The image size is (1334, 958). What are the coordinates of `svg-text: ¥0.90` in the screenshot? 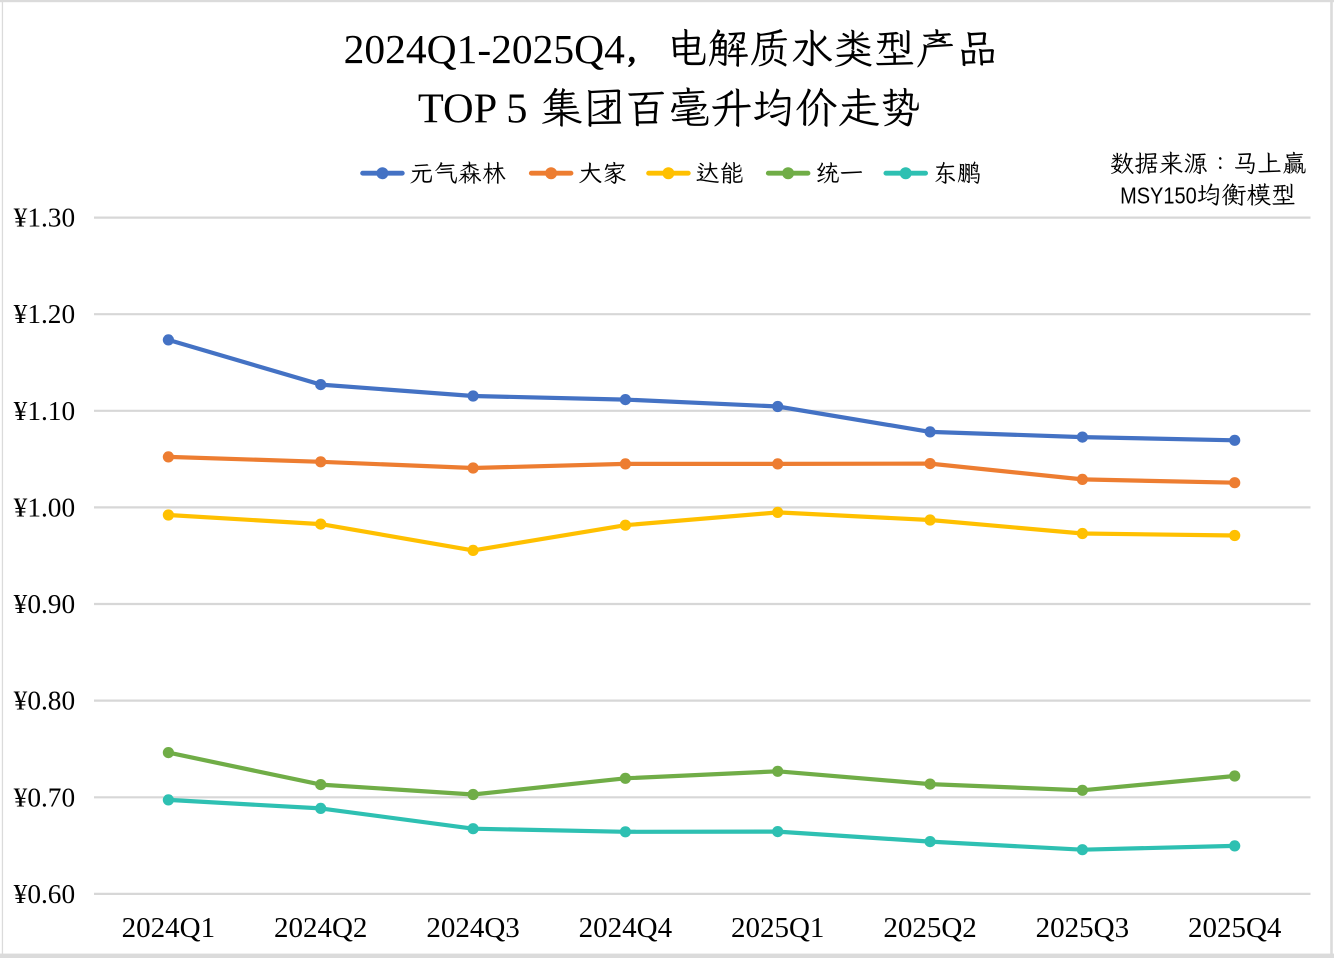 It's located at (44, 604).